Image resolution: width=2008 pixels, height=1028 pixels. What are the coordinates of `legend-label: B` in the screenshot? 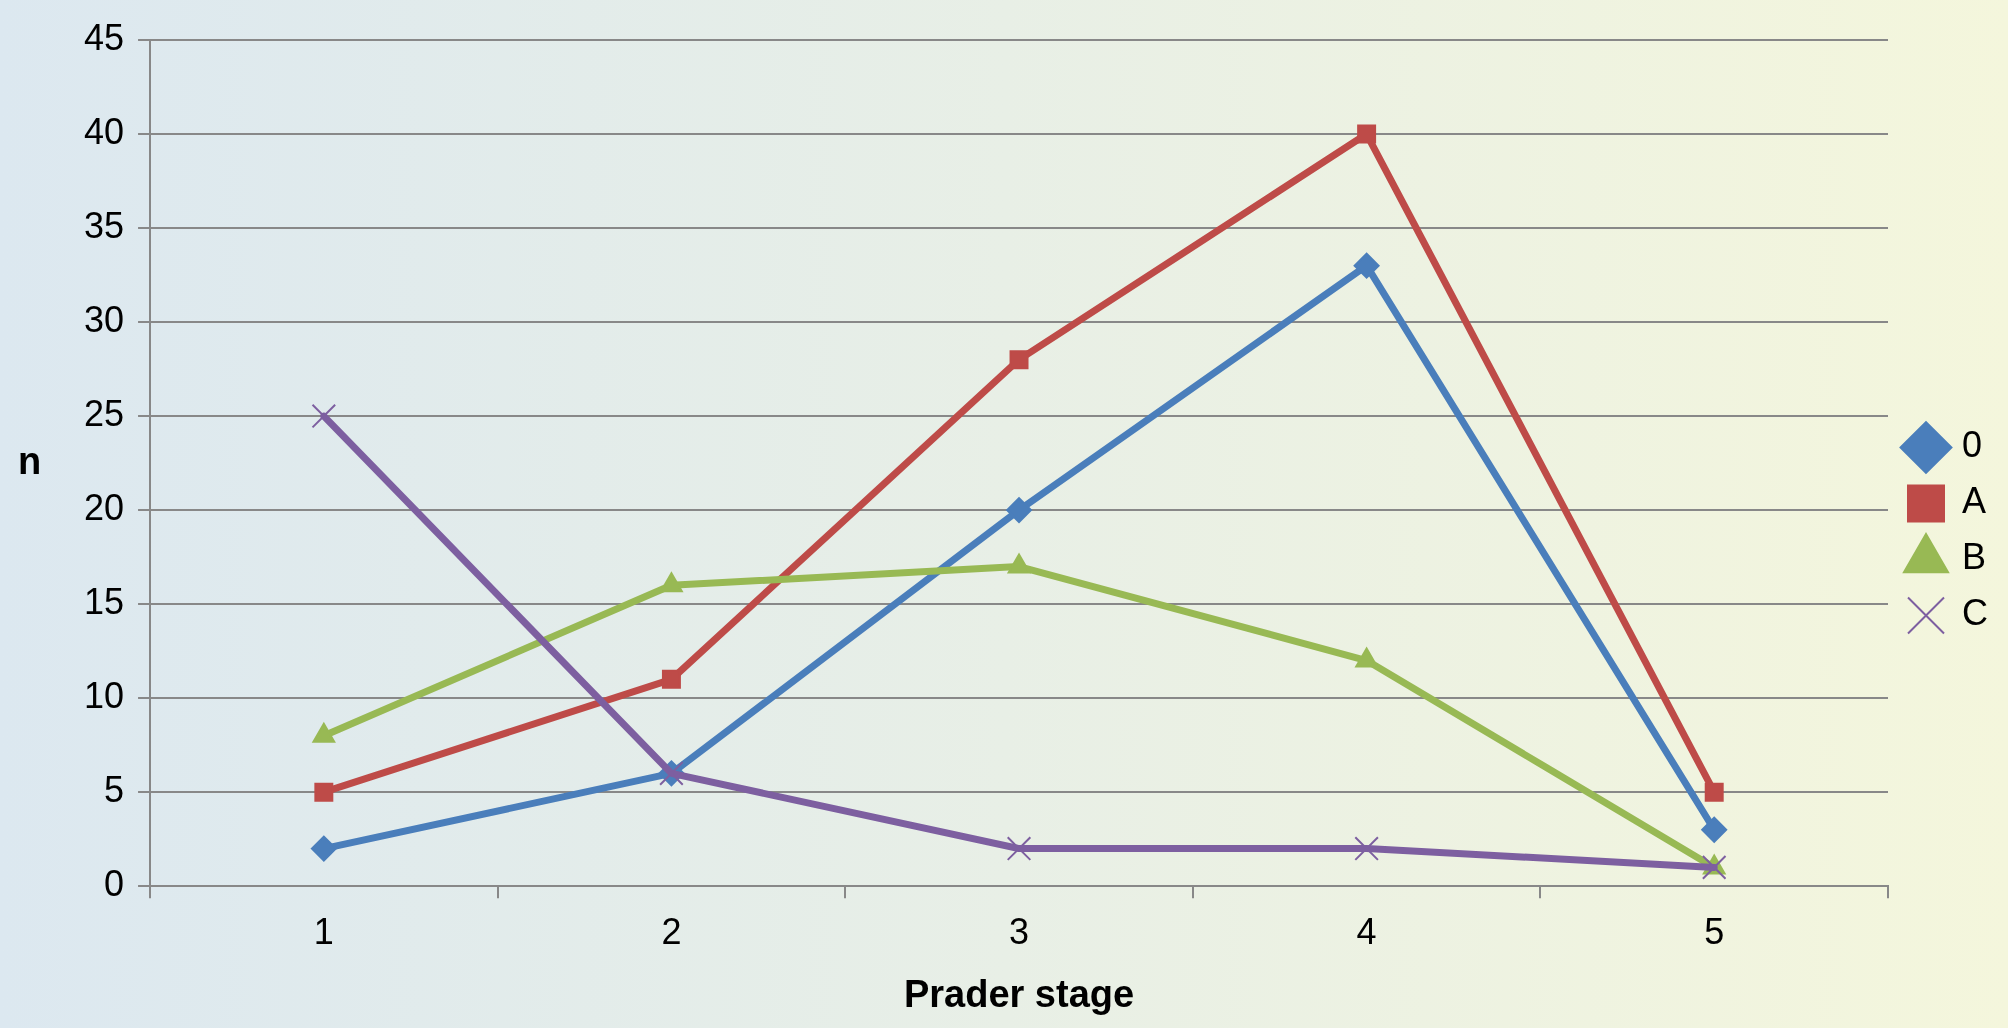 It's located at (1974, 557).